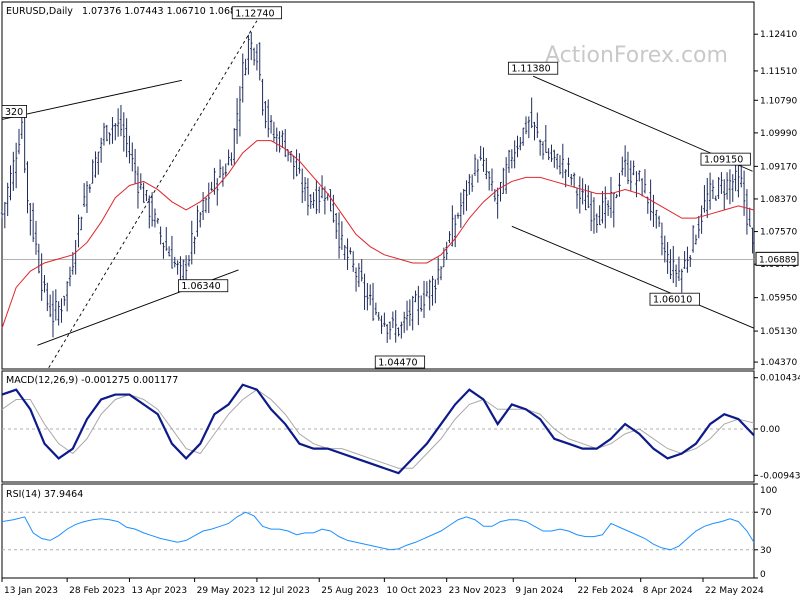  I want to click on price-tick-label: 1.09990, so click(778, 134).